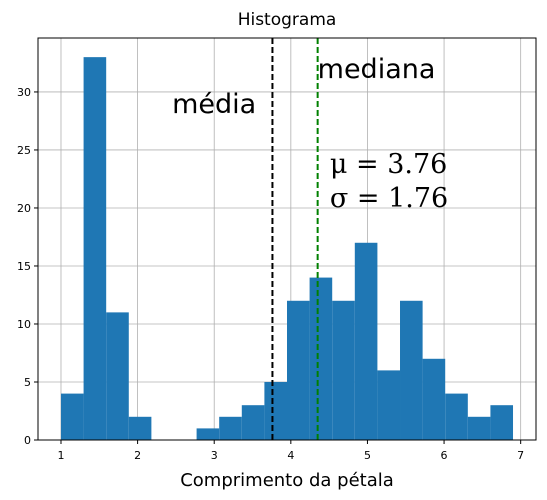  Describe the element at coordinates (290, 455) in the screenshot. I see `x-tick-label: 4` at that location.